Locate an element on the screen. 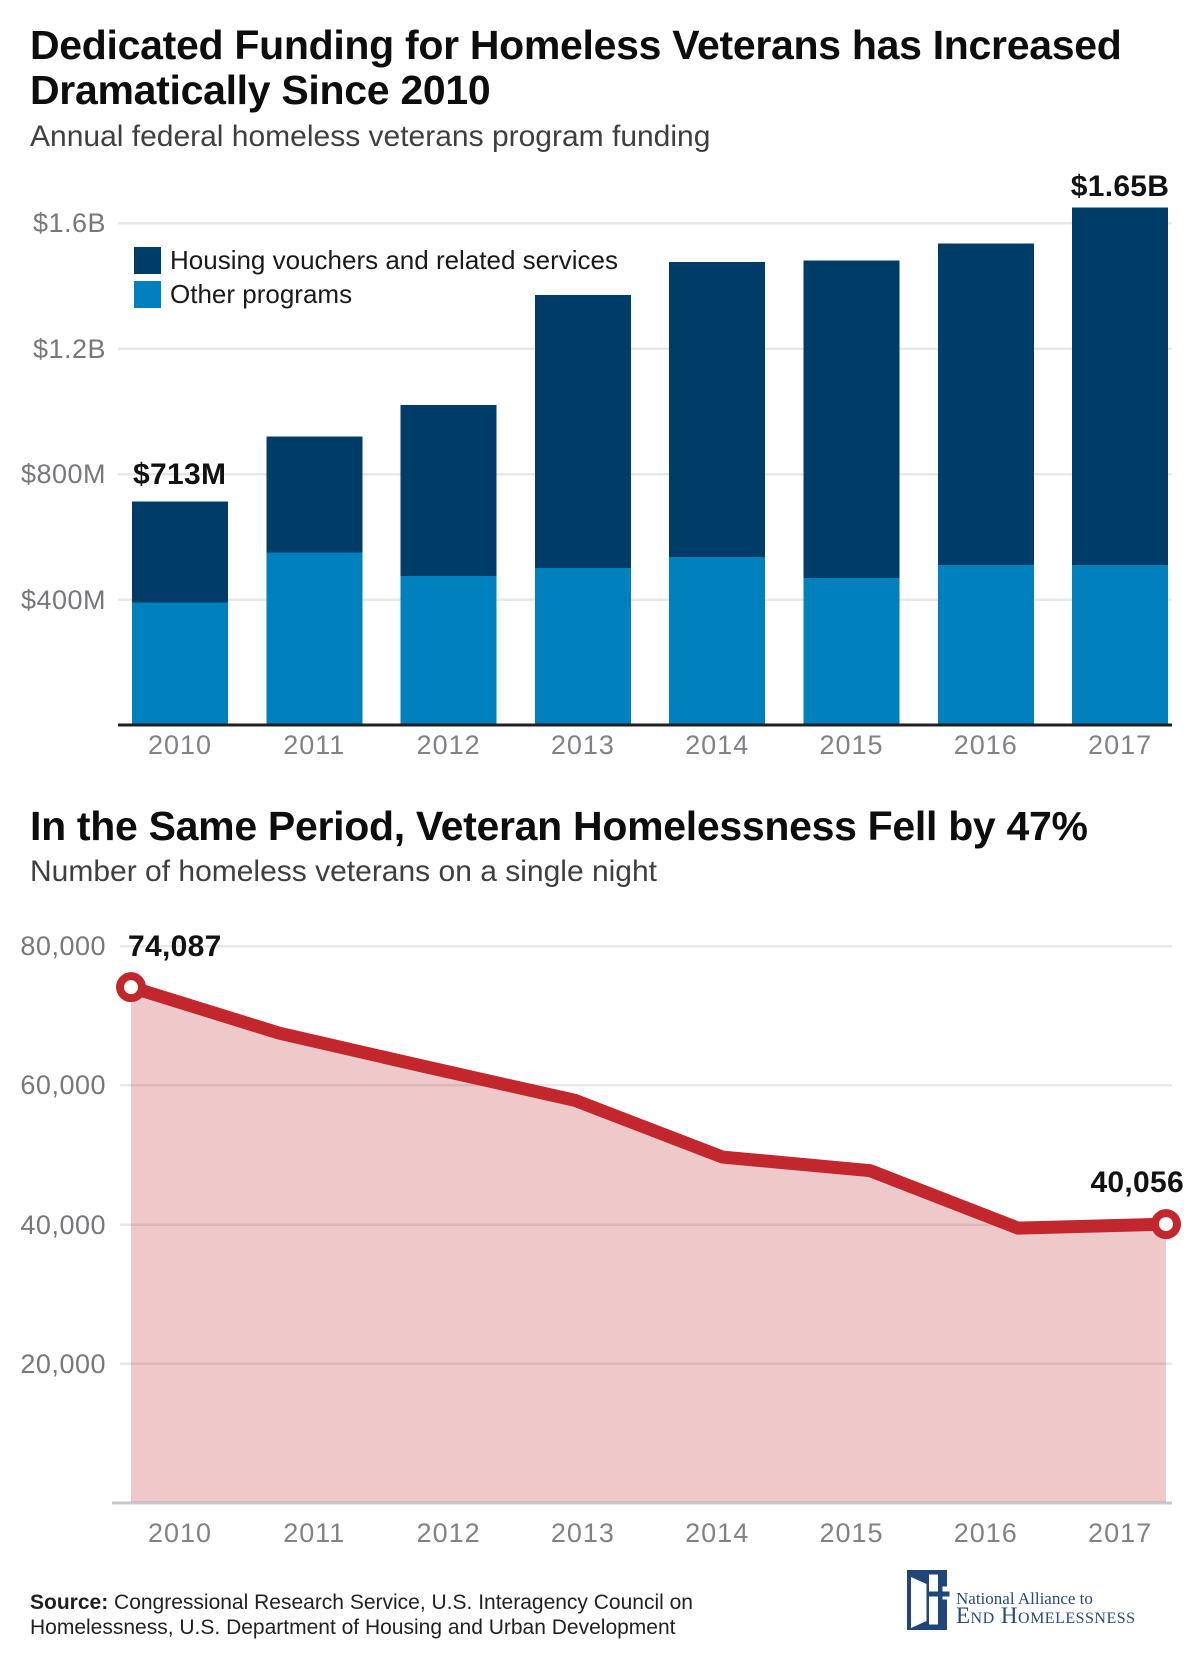 This screenshot has height=1660, width=1200. marker-inner-2010 is located at coordinates (131, 987).